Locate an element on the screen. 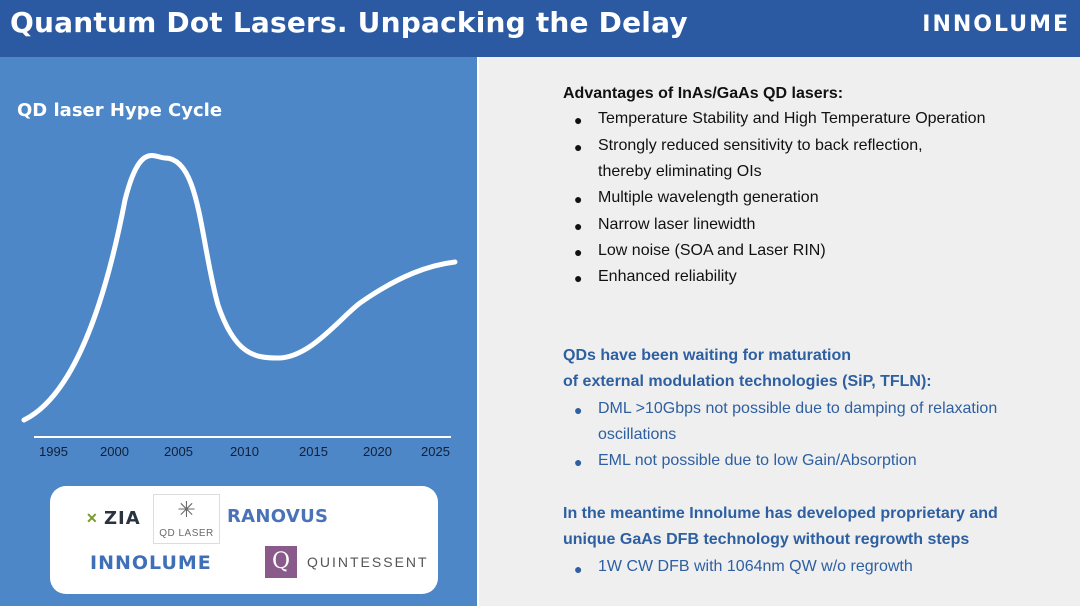  modulation-item-continued: oscillations is located at coordinates (637, 434).